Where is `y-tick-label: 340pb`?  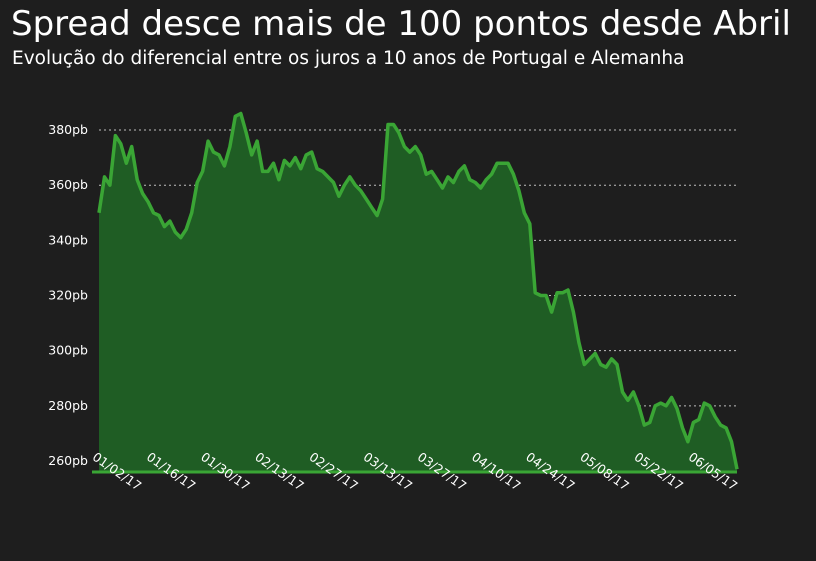
y-tick-label: 340pb is located at coordinates (68, 239).